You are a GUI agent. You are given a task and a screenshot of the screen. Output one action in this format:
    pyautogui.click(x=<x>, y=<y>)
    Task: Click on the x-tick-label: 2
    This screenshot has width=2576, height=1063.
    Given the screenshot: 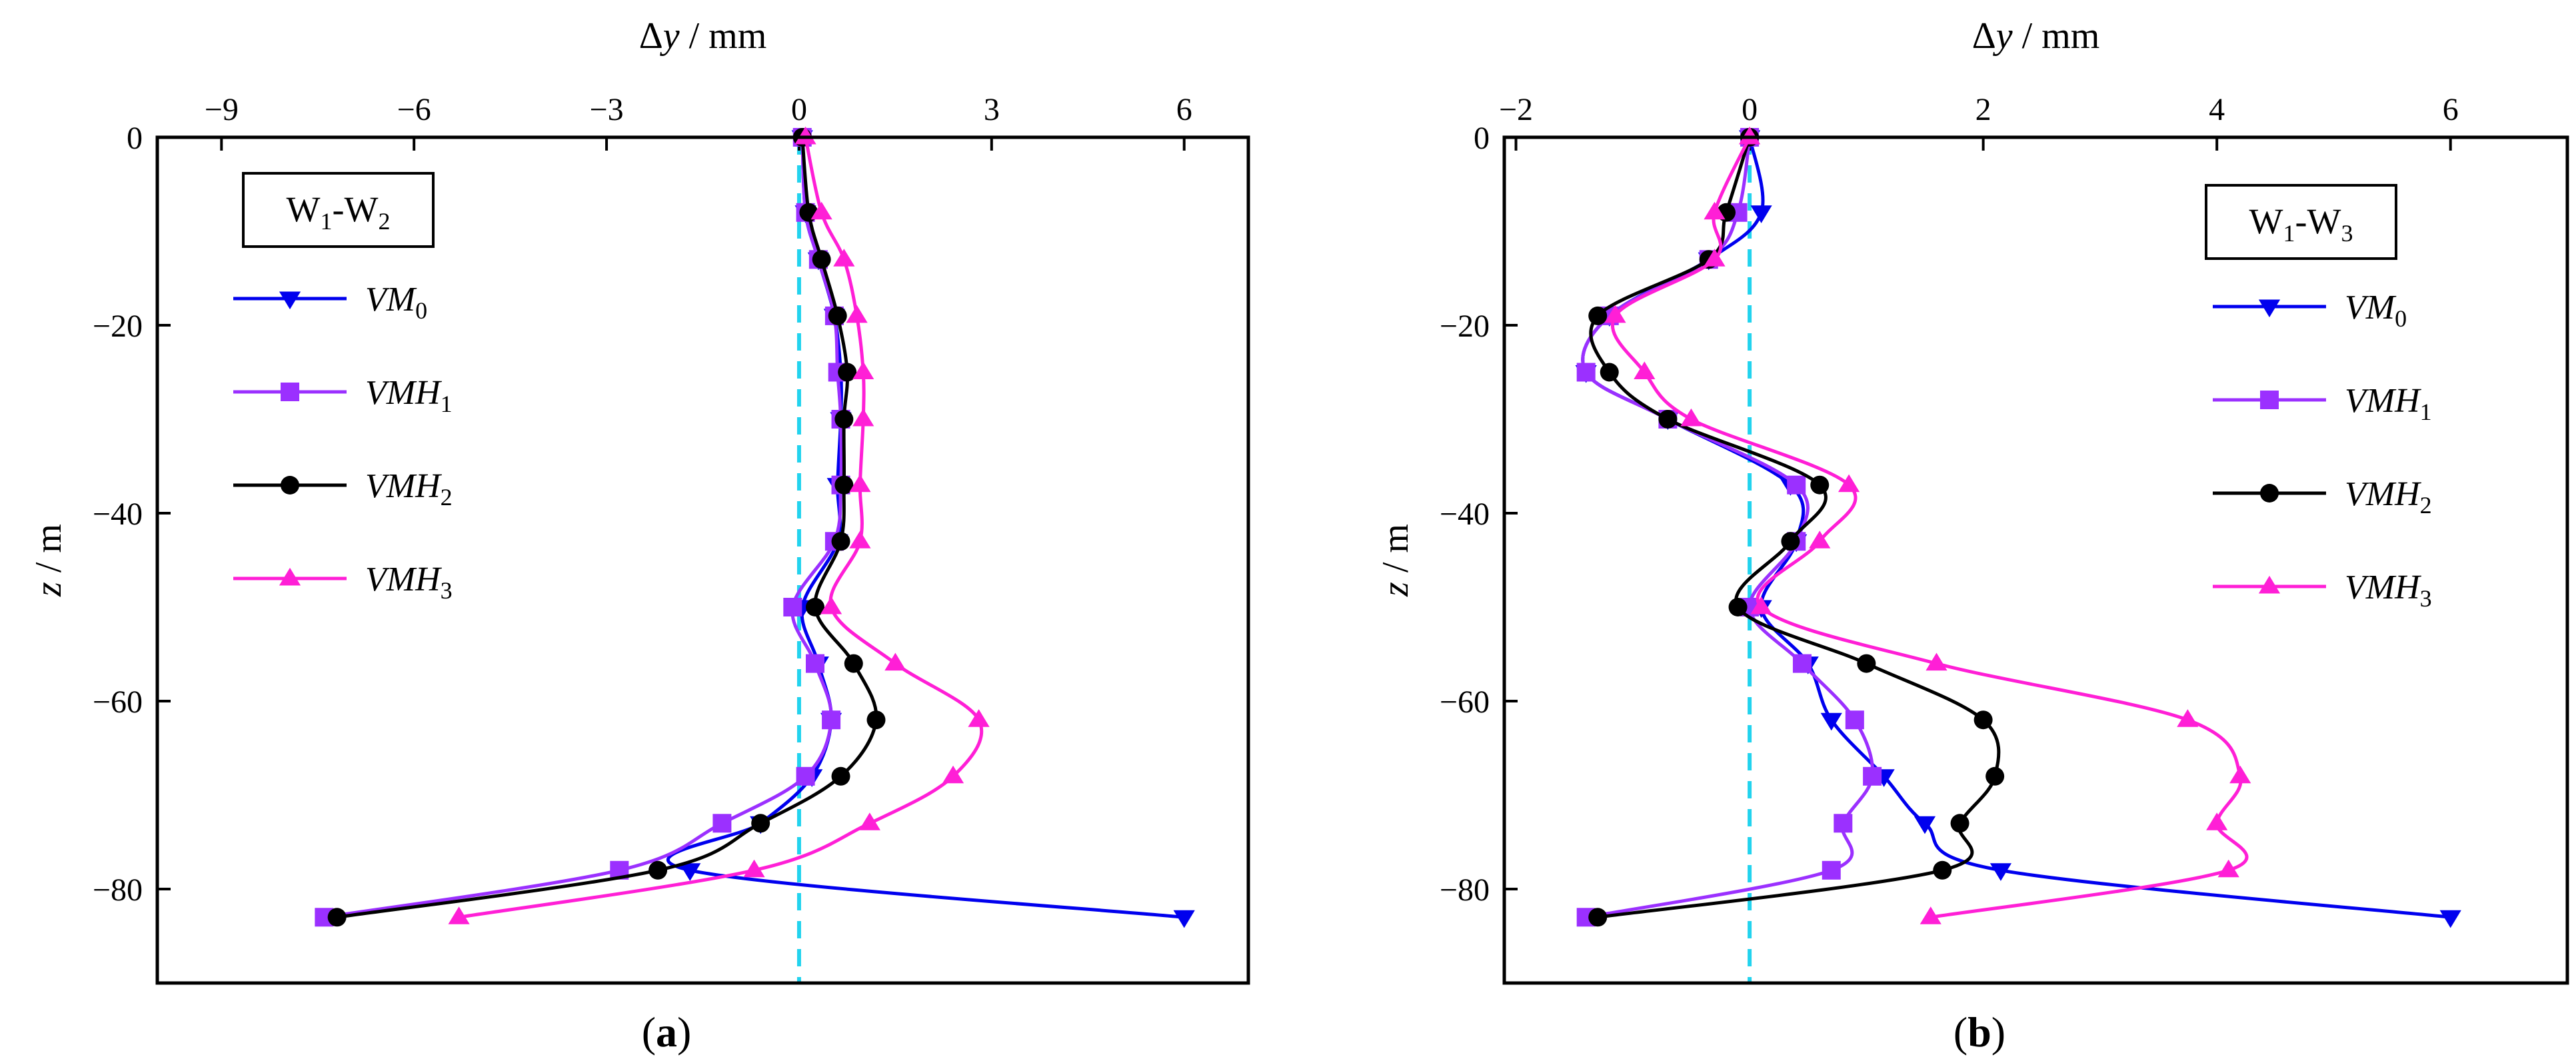 What is the action you would take?
    pyautogui.click(x=1983, y=109)
    